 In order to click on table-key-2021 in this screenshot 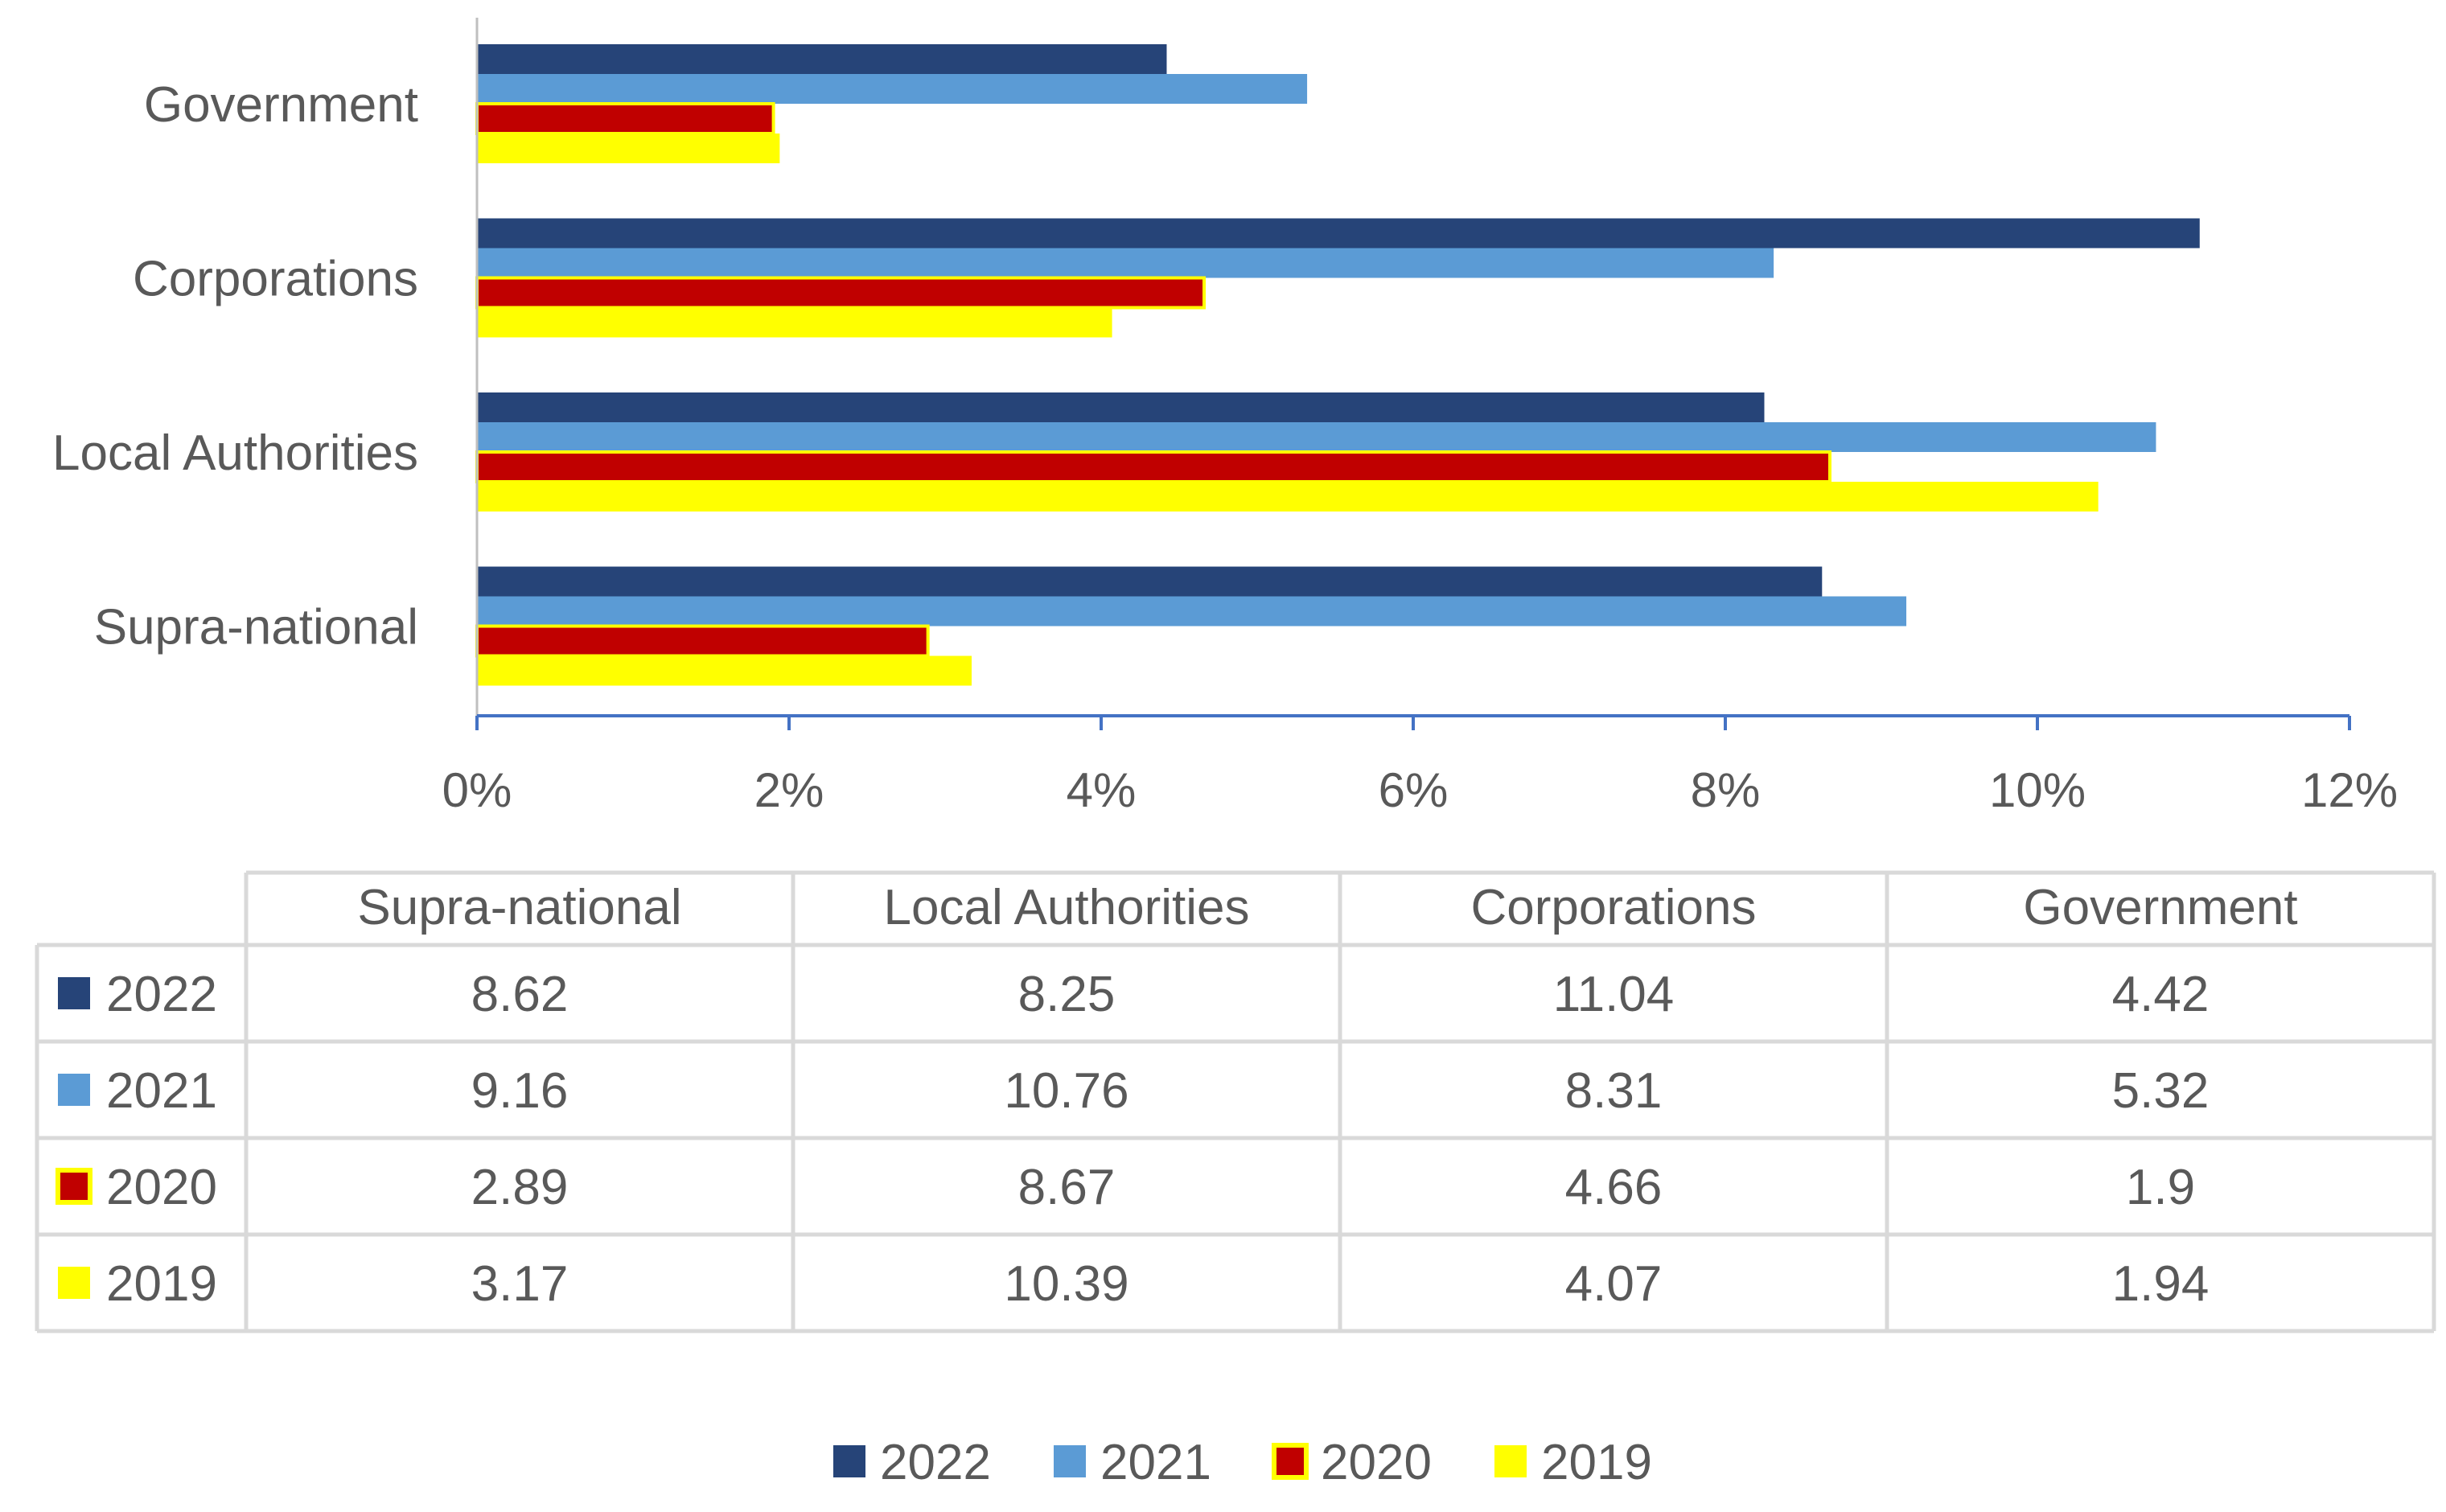, I will do `click(74, 1090)`.